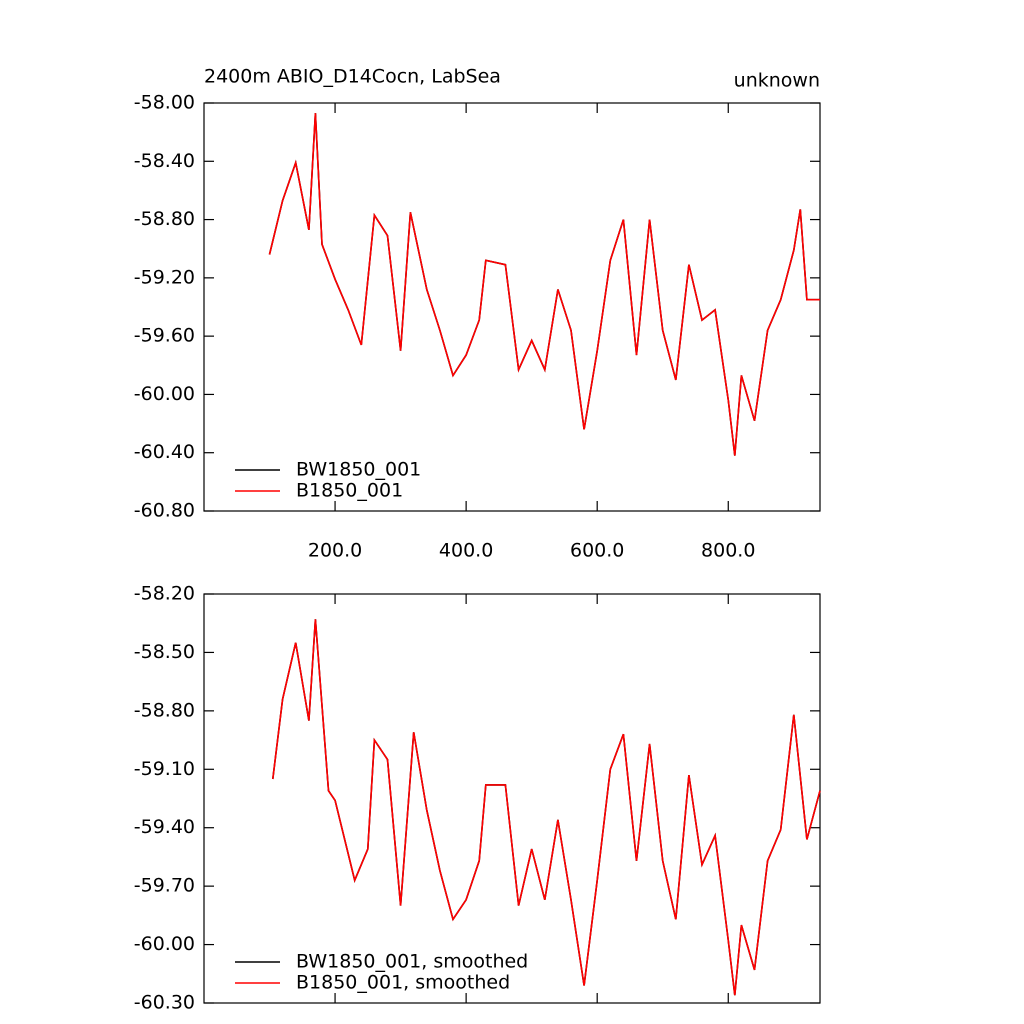  Describe the element at coordinates (777, 81) in the screenshot. I see `right-title: unknown` at that location.